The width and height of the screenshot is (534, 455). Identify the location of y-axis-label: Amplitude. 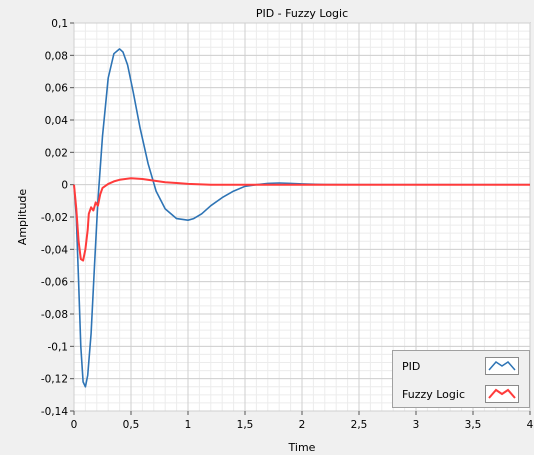
(22, 217).